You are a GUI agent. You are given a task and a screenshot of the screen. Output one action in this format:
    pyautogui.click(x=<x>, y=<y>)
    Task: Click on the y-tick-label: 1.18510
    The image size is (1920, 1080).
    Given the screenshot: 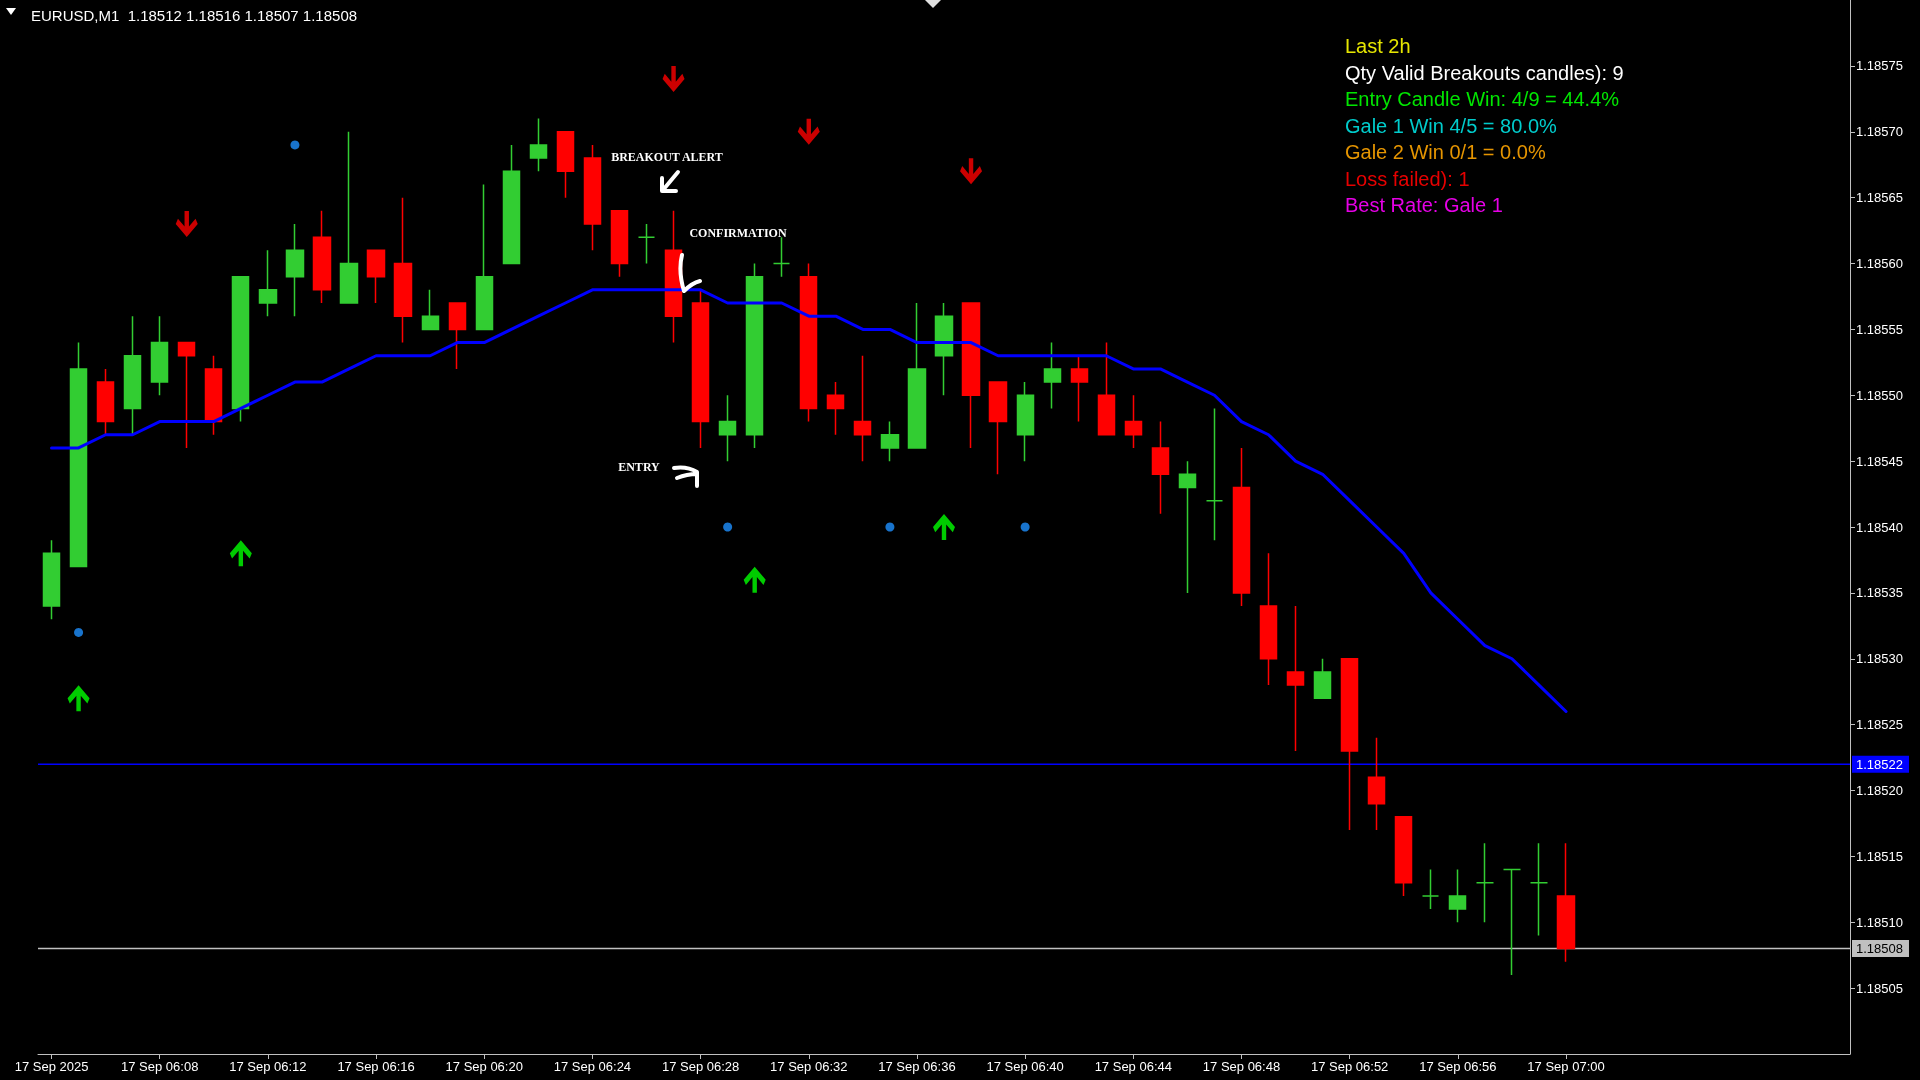 What is the action you would take?
    pyautogui.click(x=1879, y=922)
    